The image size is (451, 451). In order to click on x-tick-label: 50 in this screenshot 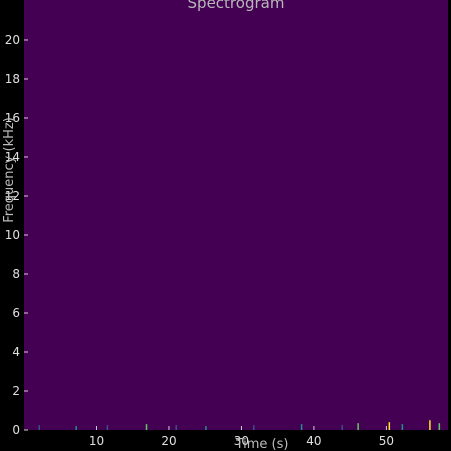, I will do `click(386, 441)`.